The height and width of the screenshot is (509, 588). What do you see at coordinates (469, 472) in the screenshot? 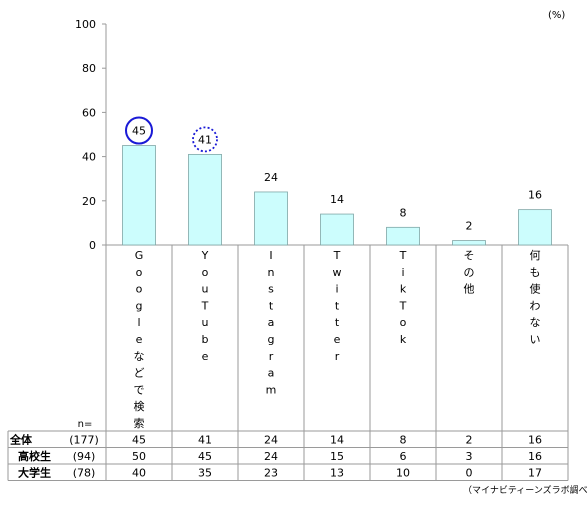
I see `table-cell: 0` at bounding box center [469, 472].